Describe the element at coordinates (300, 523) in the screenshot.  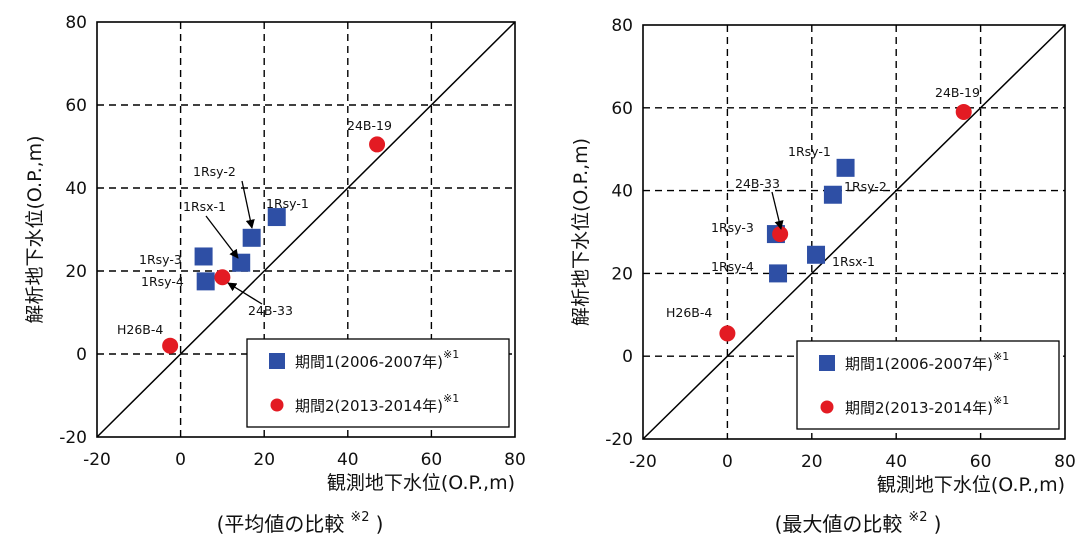
I see `chart-caption: (平均値の比較 ※2)` at that location.